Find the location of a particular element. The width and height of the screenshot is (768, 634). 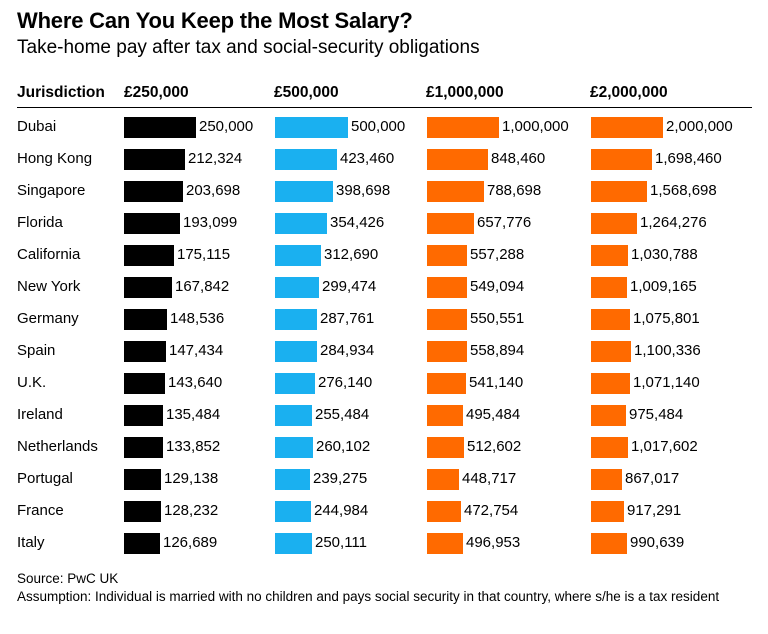

value-label-250k: 133,852 is located at coordinates (193, 446).